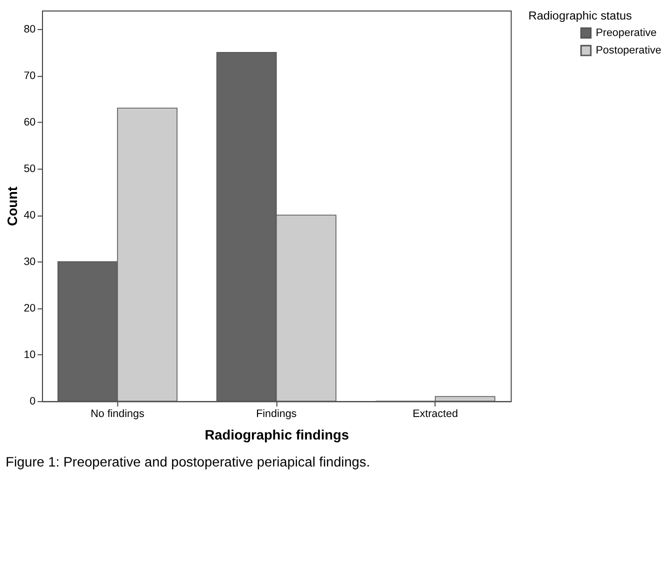 This screenshot has height=585, width=667. What do you see at coordinates (277, 435) in the screenshot?
I see `x-axis-title: Radiographic findings` at bounding box center [277, 435].